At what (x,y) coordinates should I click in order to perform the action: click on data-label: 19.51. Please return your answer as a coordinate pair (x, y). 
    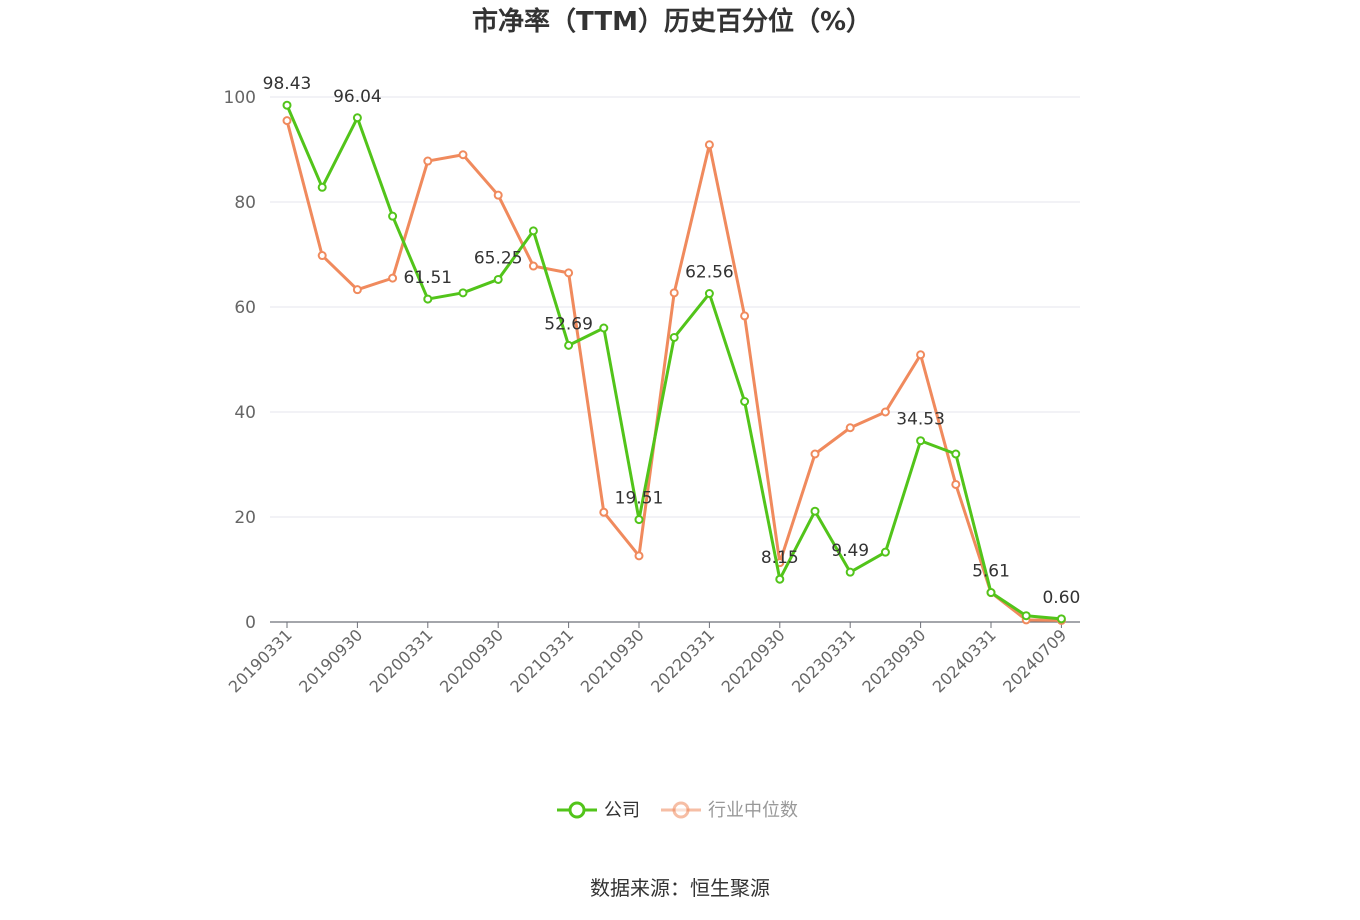
    Looking at the image, I should click on (639, 499).